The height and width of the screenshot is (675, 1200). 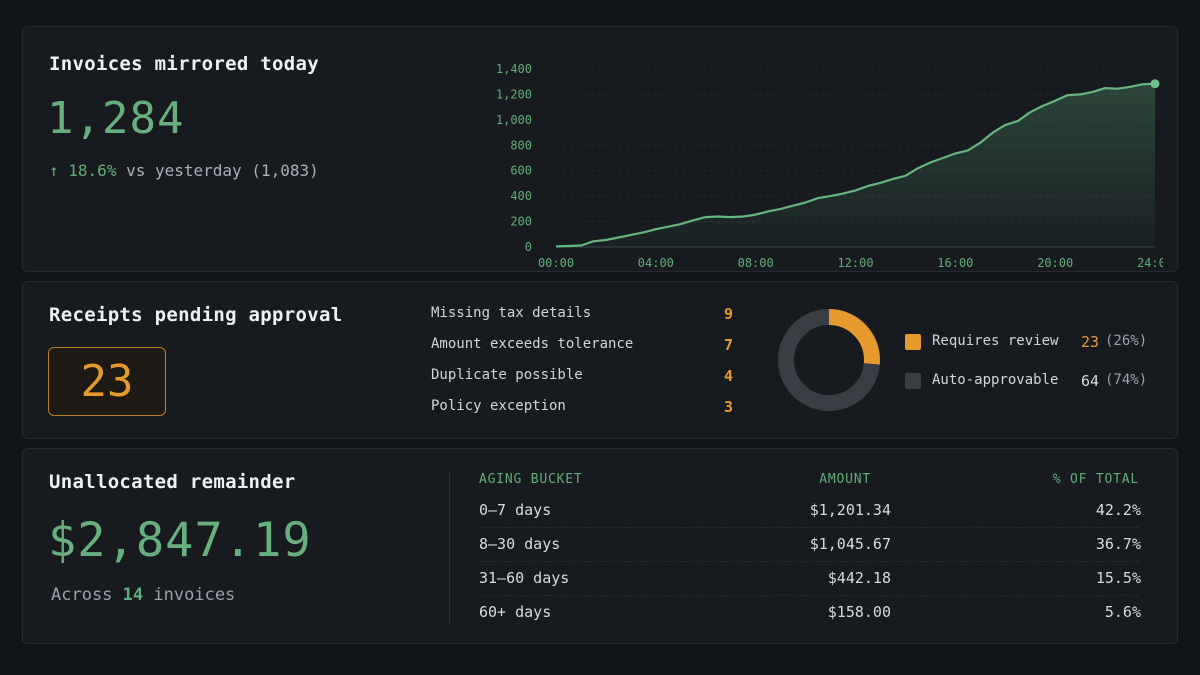 I want to click on series-area, so click(x=855, y=165).